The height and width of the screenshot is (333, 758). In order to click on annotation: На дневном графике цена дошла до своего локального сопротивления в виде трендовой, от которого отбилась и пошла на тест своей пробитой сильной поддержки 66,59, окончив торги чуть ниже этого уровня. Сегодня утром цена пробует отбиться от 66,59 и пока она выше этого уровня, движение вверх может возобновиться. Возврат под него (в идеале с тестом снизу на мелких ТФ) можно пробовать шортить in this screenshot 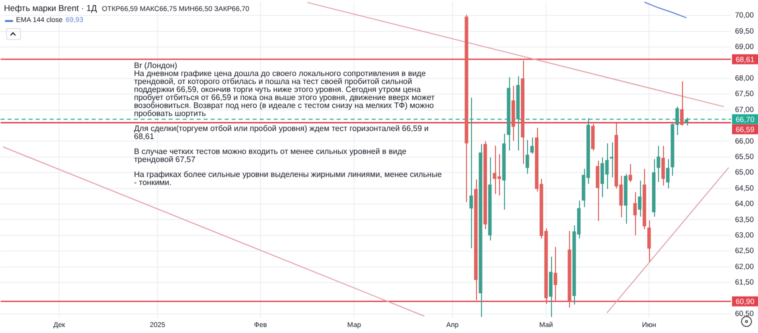, I will do `click(285, 93)`.